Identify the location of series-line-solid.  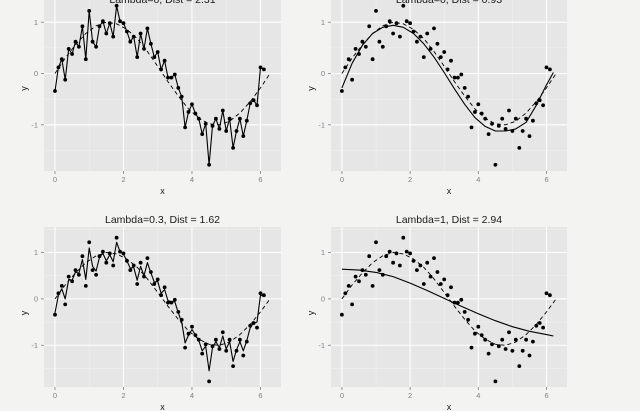
(159, 306).